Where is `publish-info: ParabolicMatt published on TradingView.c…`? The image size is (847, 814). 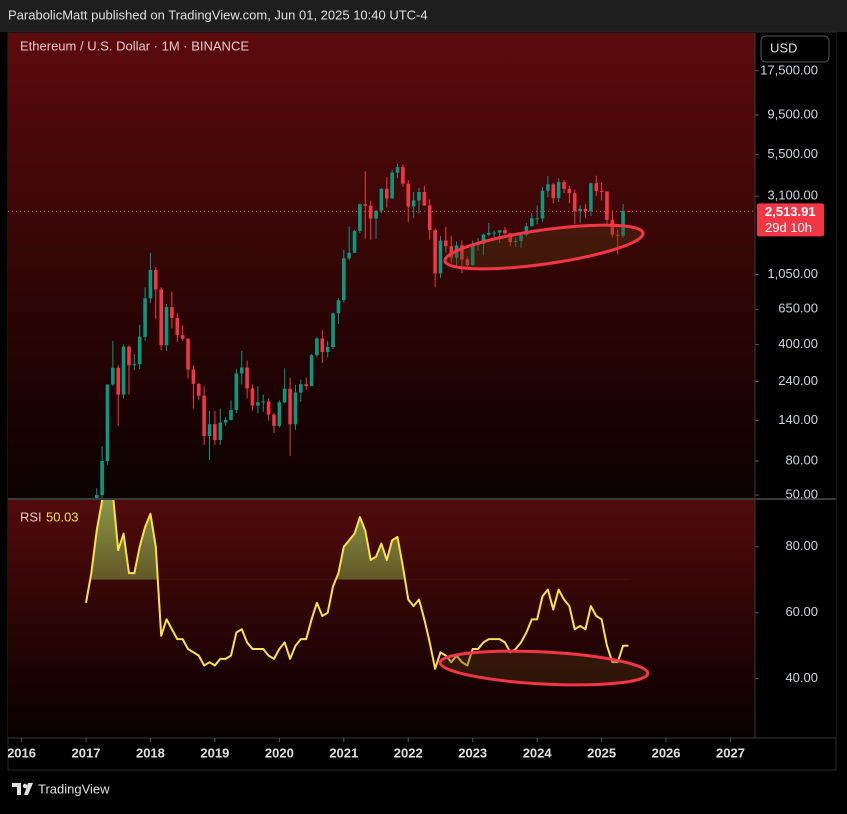
publish-info: ParabolicMatt published on TradingView.c… is located at coordinates (218, 14).